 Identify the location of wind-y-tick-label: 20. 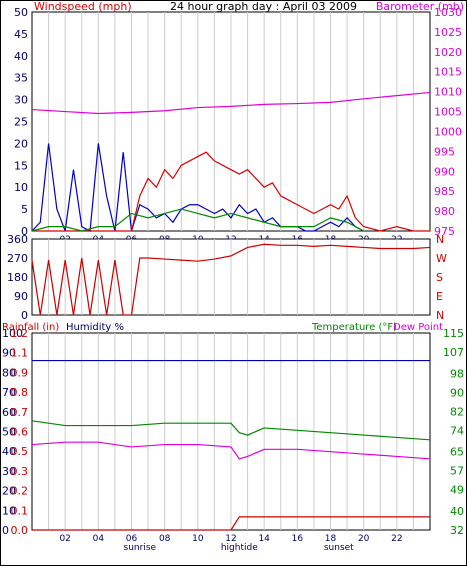
(21, 143).